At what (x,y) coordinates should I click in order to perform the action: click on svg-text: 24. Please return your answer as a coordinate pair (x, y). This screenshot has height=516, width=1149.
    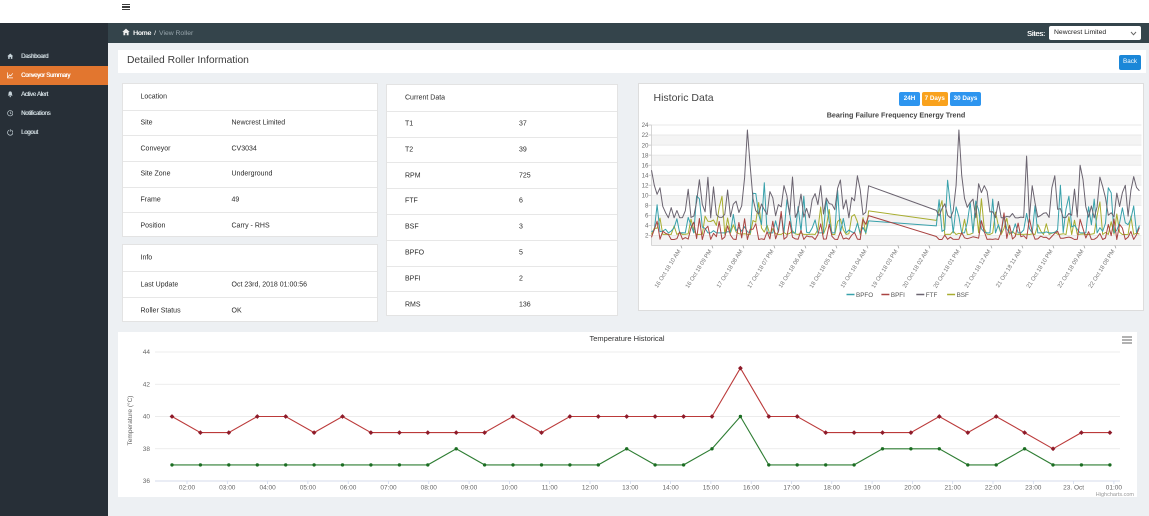
    Looking at the image, I should click on (644, 125).